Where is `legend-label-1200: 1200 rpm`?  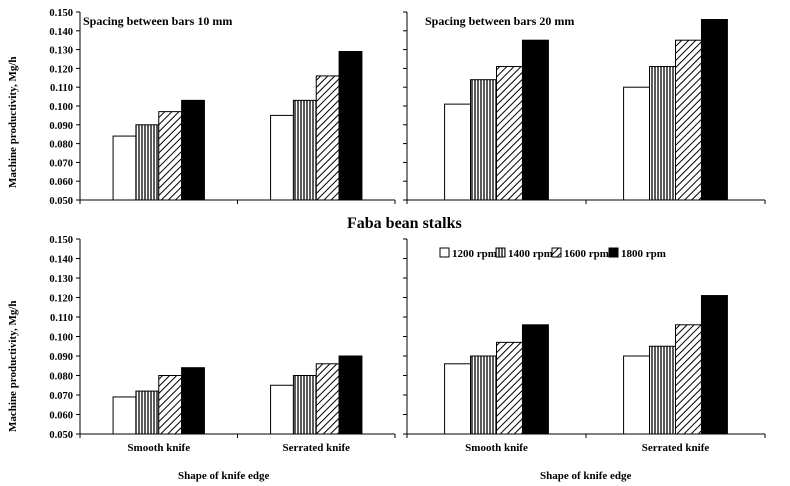 legend-label-1200: 1200 rpm is located at coordinates (474, 254).